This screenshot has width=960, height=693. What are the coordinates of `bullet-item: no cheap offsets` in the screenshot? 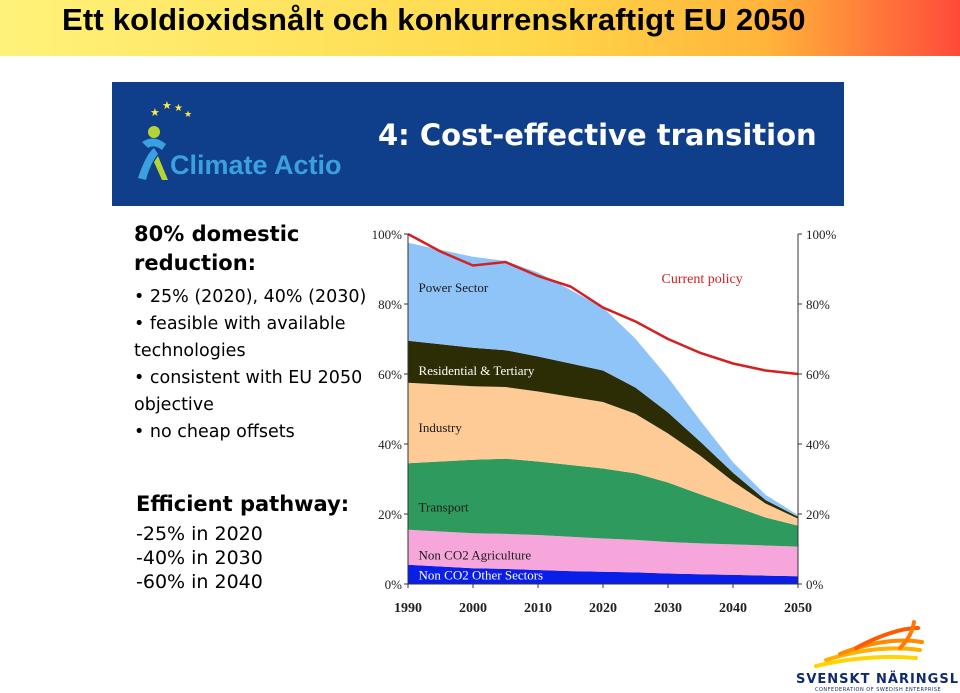 It's located at (254, 432).